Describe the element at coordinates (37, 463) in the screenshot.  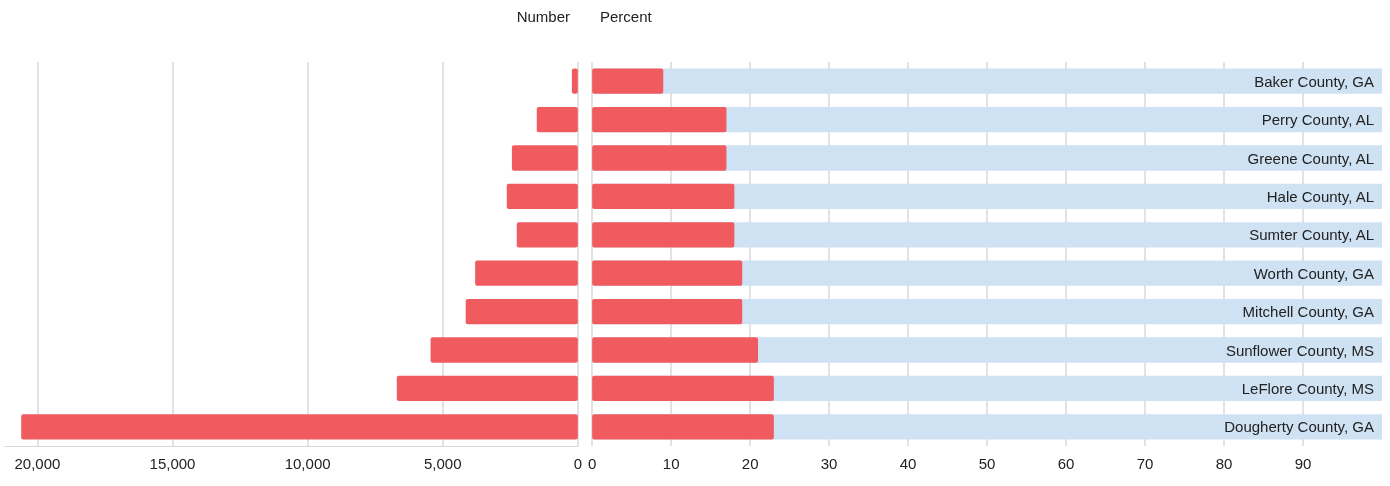
I see `x-tick-label: 20,000` at that location.